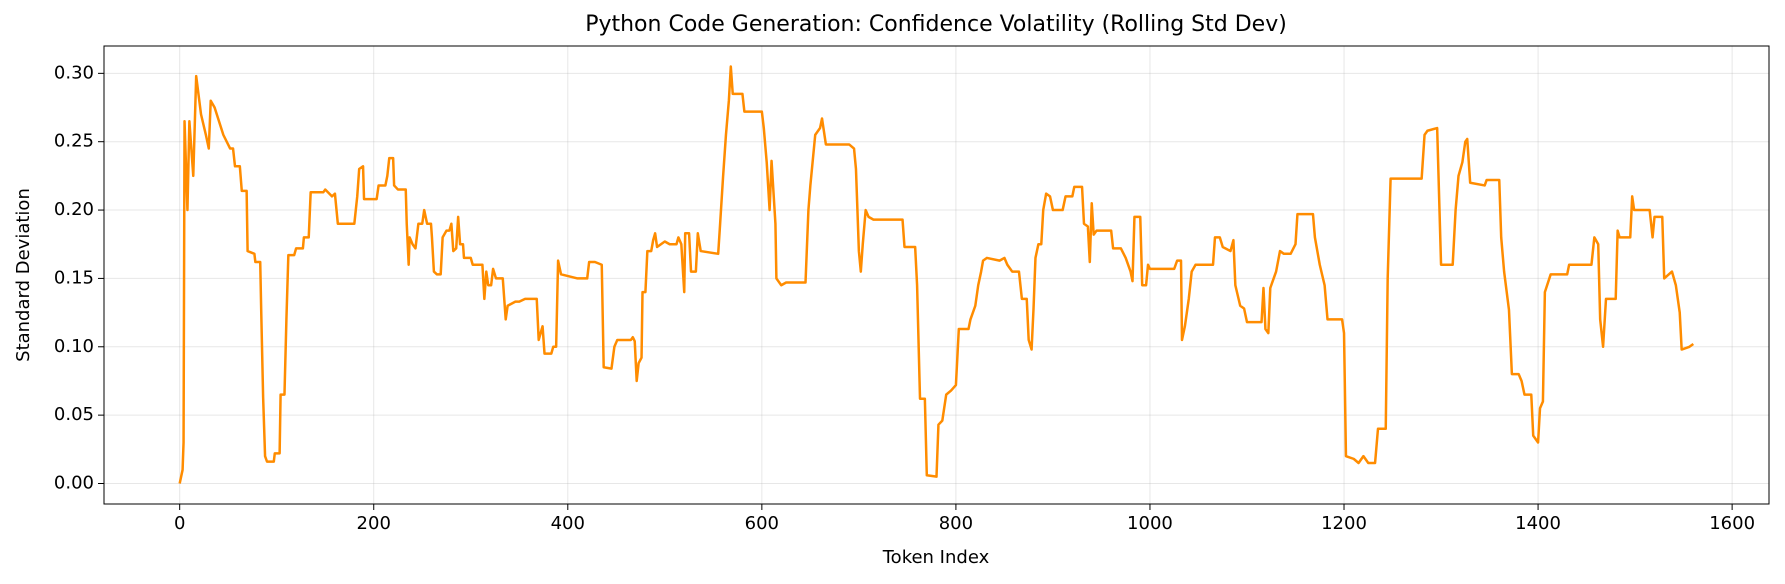  I want to click on y-tick-label: 0.25, so click(74, 141).